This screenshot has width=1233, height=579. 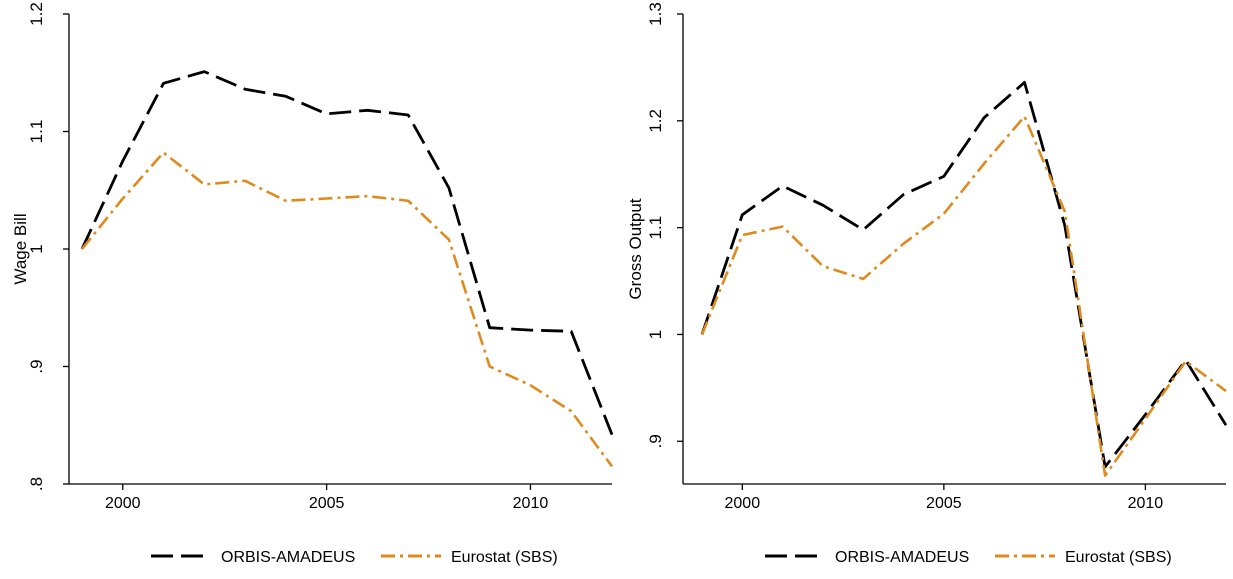 I want to click on y-tick-label: 1.3, so click(x=655, y=14).